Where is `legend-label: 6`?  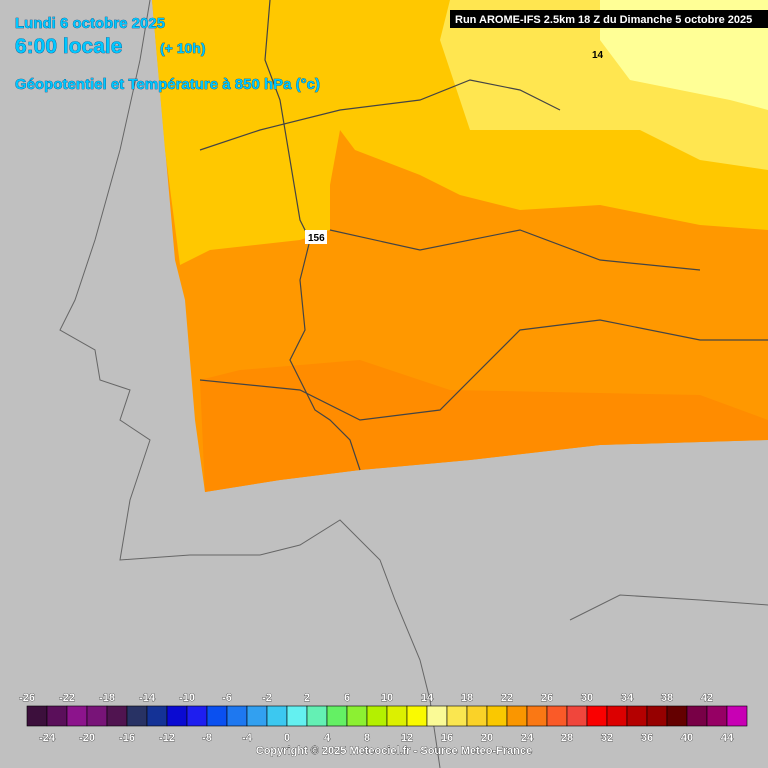 legend-label: 6 is located at coordinates (347, 698).